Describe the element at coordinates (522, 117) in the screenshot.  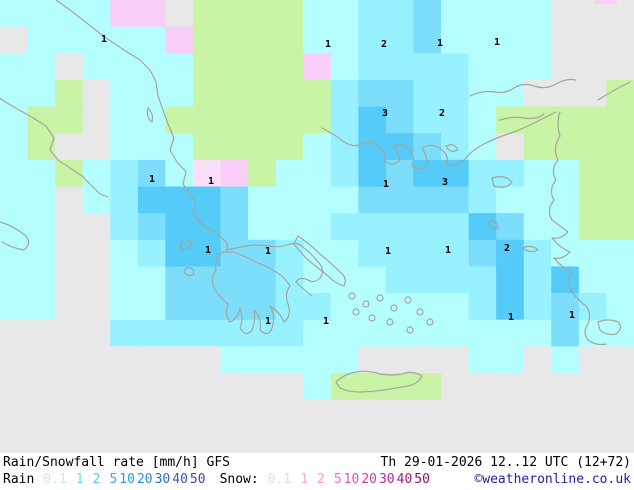
I see `coastline-marmara-south` at that location.